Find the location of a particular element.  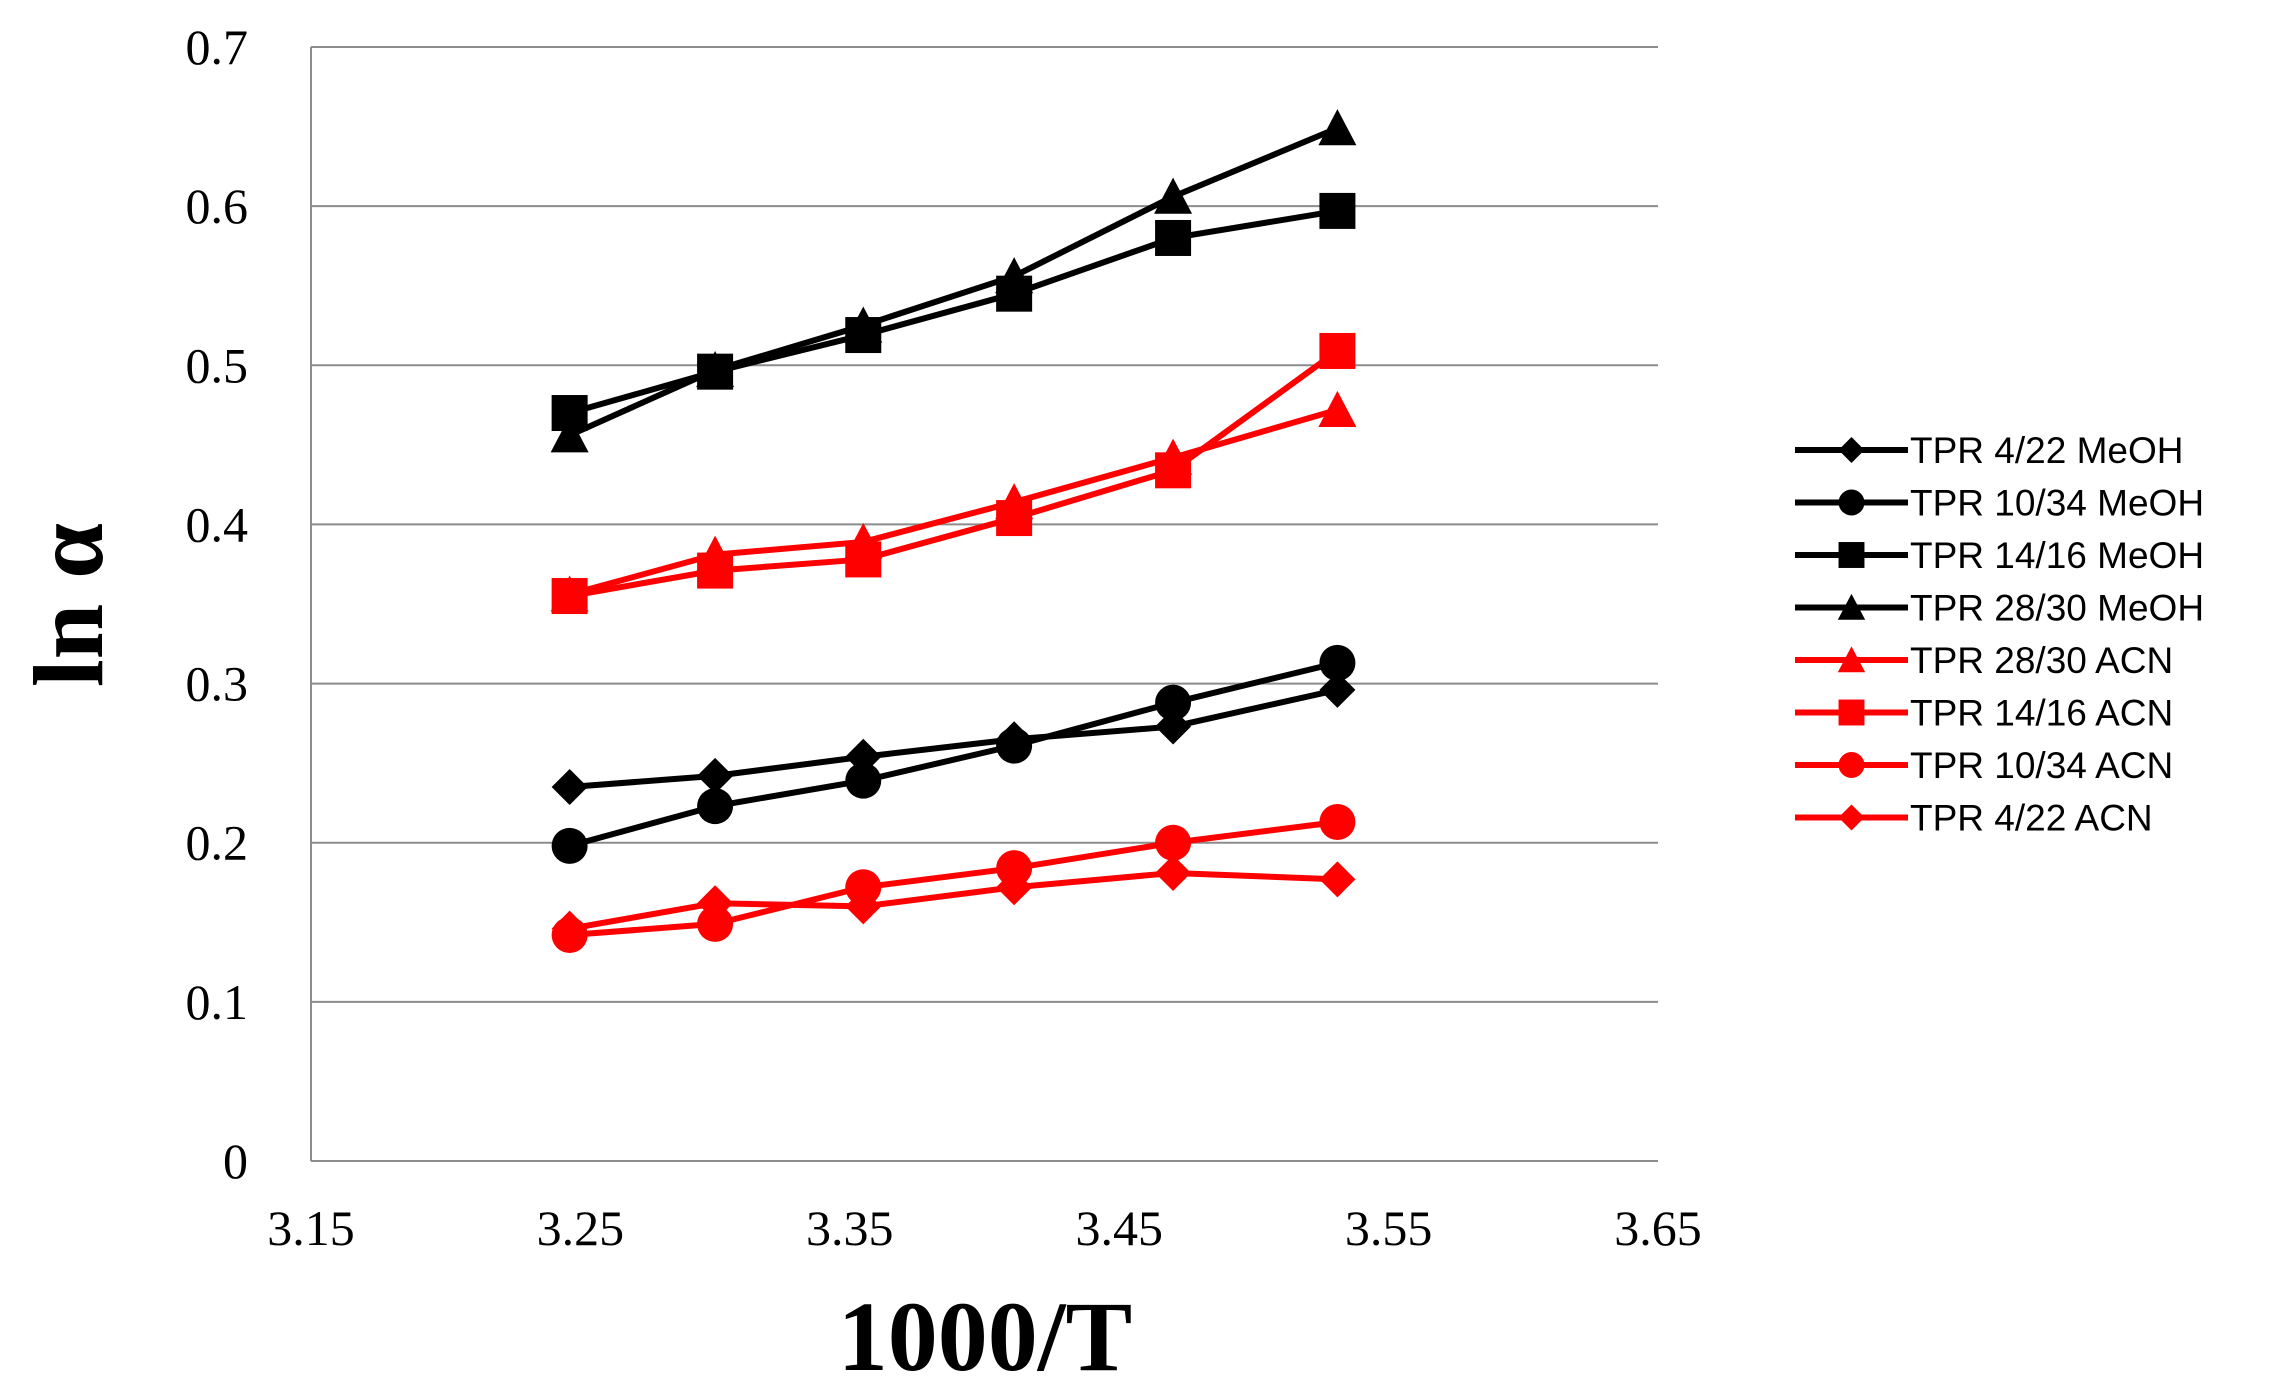

legend-item: TPR 28/30 MeOH is located at coordinates (1999, 608).